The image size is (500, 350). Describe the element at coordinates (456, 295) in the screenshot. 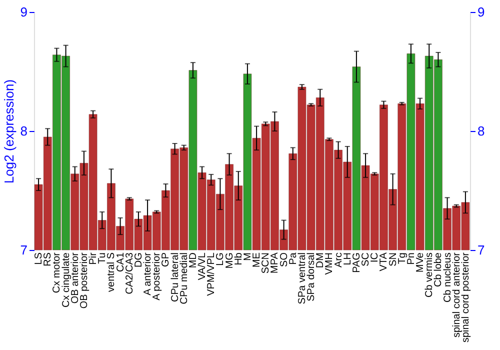

I see `x-tick-label: spinal cord anterior` at that location.